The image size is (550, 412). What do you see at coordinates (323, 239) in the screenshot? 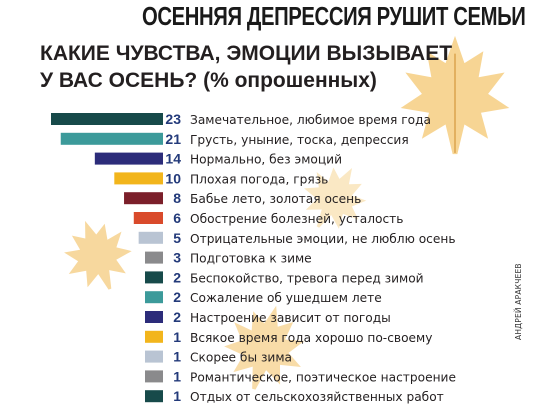
I see `category-label: Отрицательные эмоции, не люблю осень` at bounding box center [323, 239].